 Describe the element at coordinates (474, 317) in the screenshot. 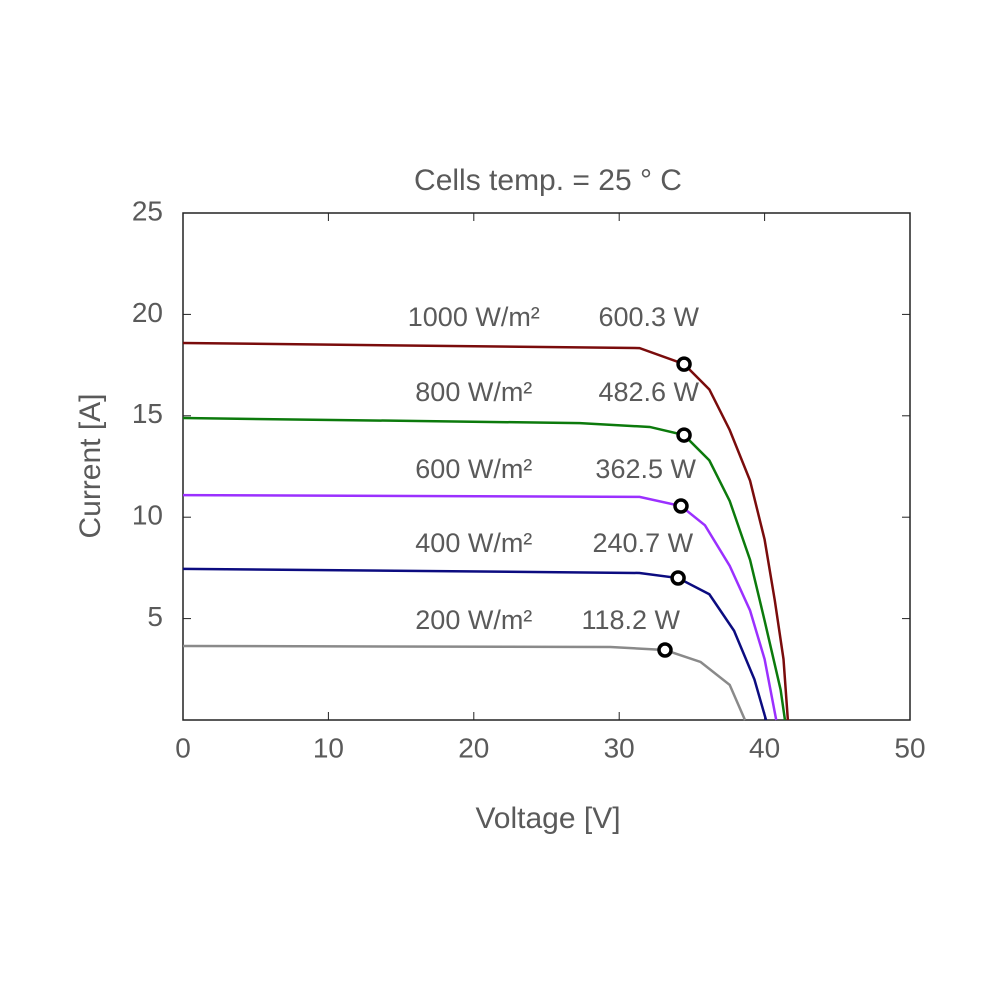

I see `legend-label: 1000 W/m²` at that location.